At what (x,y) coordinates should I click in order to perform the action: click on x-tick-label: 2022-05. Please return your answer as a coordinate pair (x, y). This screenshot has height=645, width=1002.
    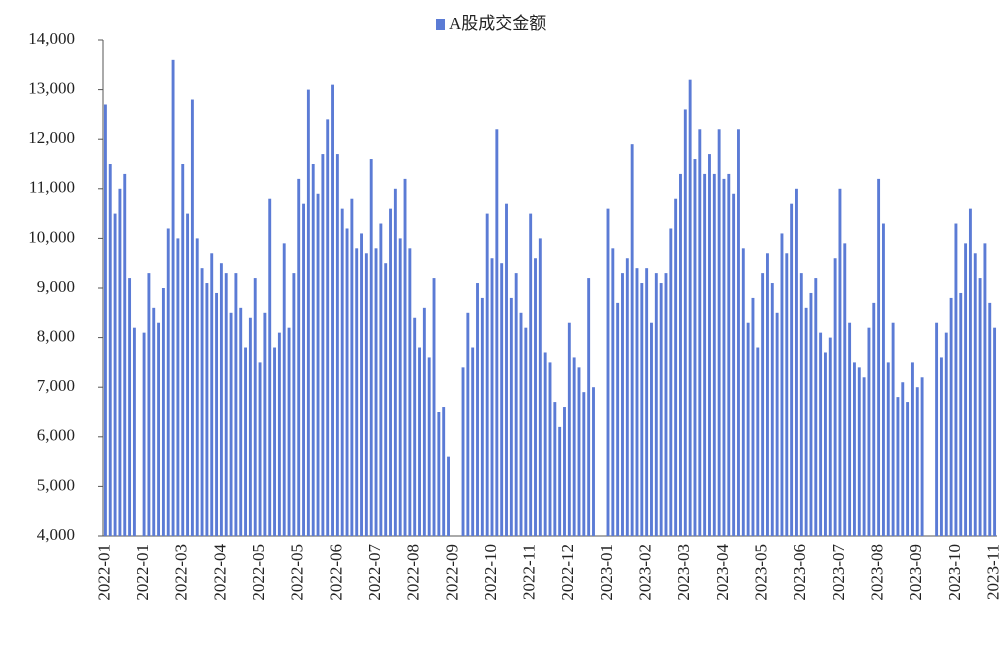
    Looking at the image, I should click on (258, 572).